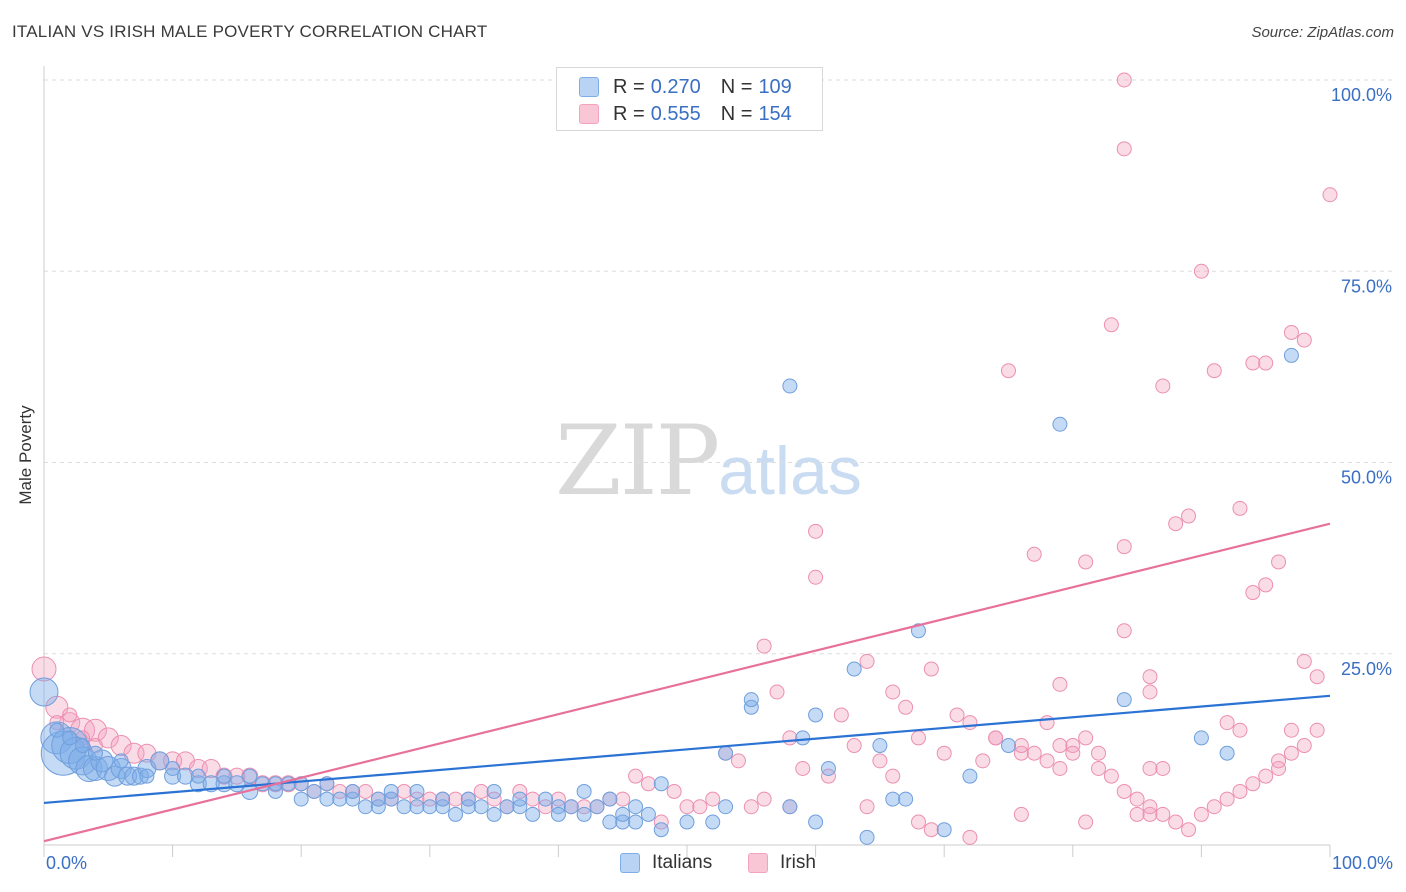 The height and width of the screenshot is (892, 1406). I want to click on y-tick-label: 50.0%, so click(1366, 478).